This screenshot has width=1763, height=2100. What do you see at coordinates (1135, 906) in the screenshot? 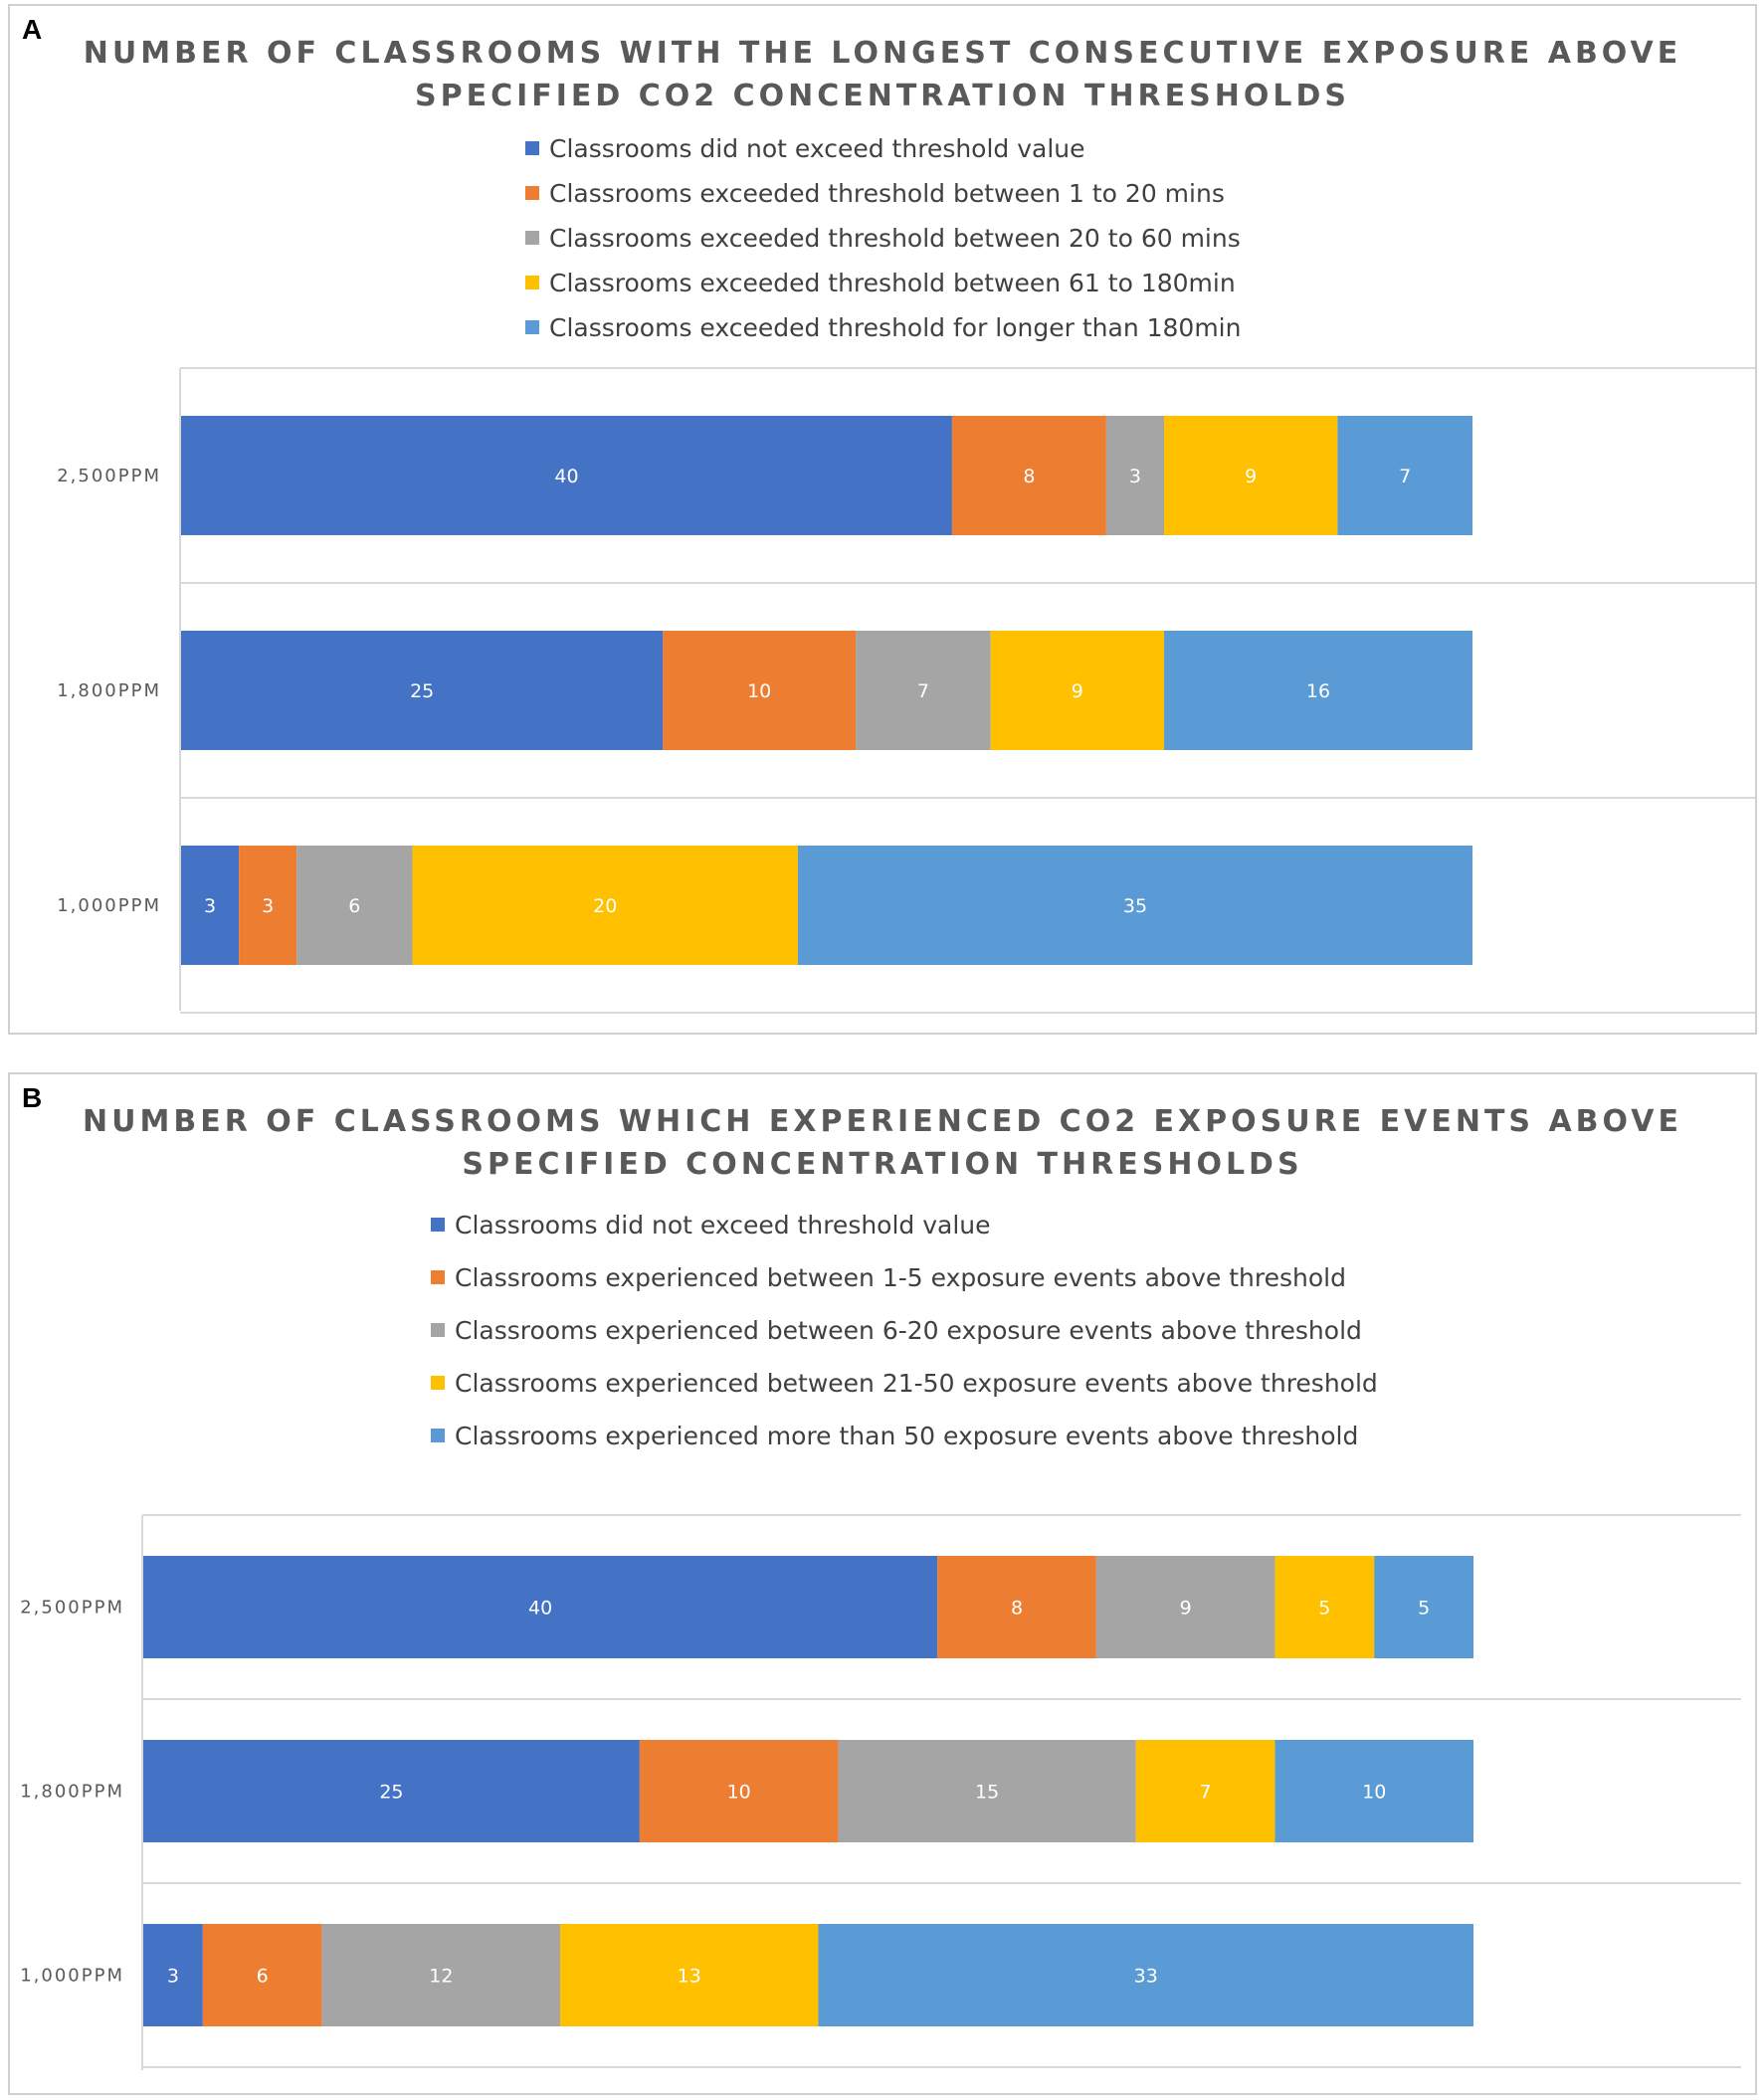
I see `data-label: 35` at bounding box center [1135, 906].